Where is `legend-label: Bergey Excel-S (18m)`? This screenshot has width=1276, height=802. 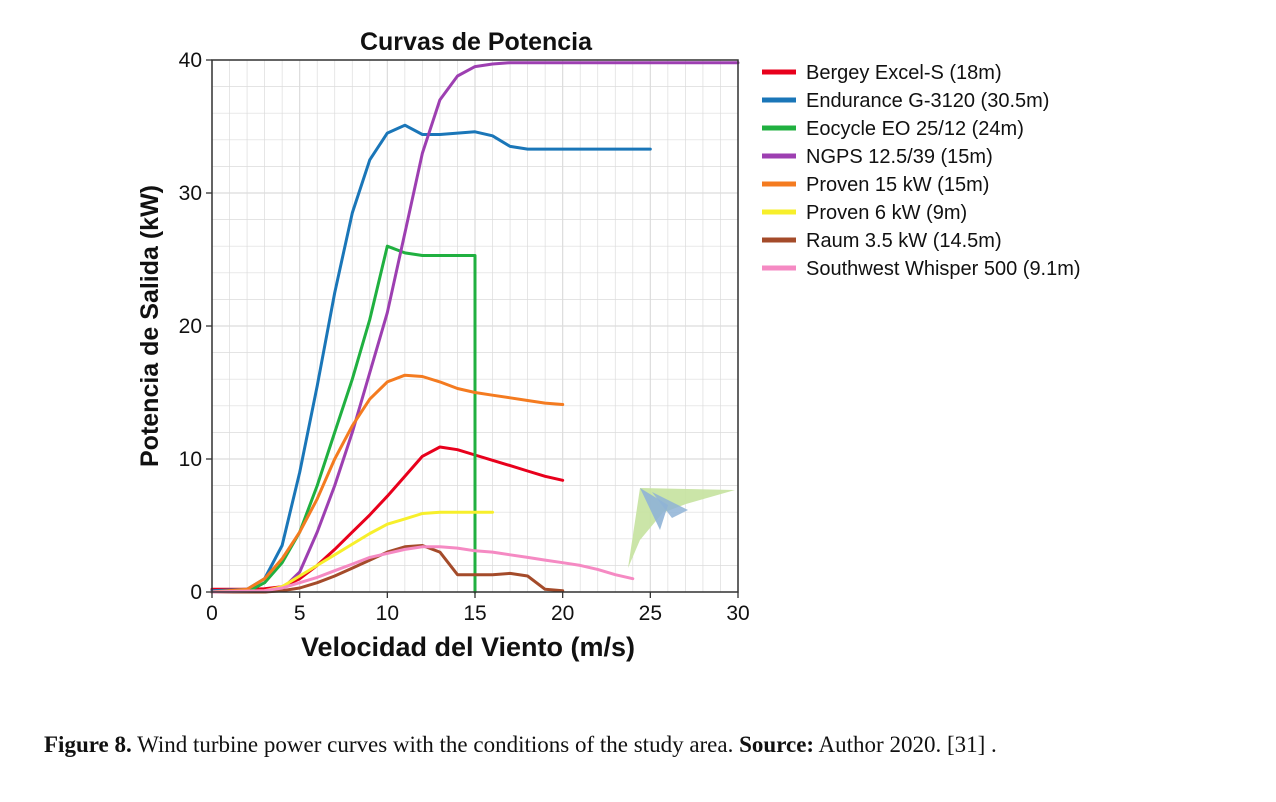
legend-label: Bergey Excel-S (18m) is located at coordinates (904, 73).